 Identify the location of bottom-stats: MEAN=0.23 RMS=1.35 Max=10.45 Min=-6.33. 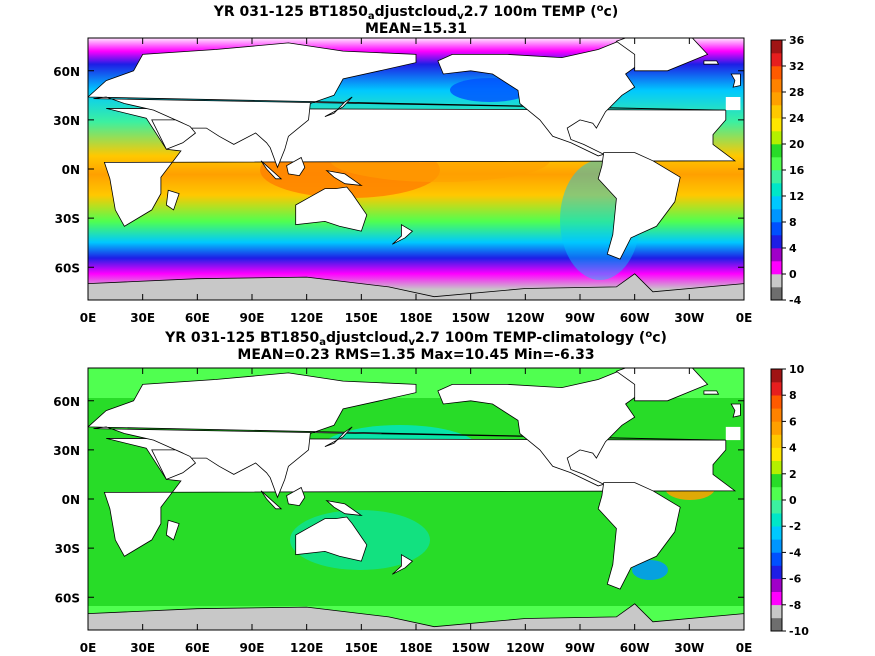
(416, 355).